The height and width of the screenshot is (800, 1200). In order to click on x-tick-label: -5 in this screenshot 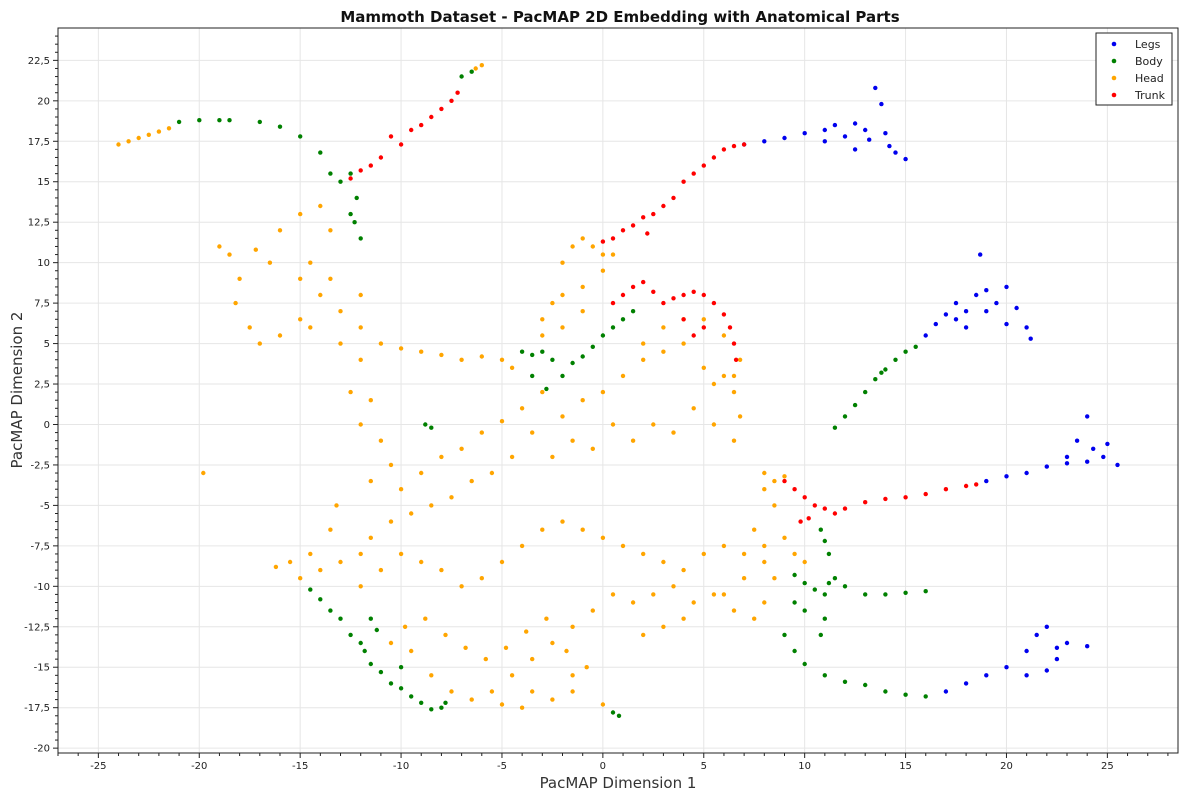, I will do `click(502, 766)`.